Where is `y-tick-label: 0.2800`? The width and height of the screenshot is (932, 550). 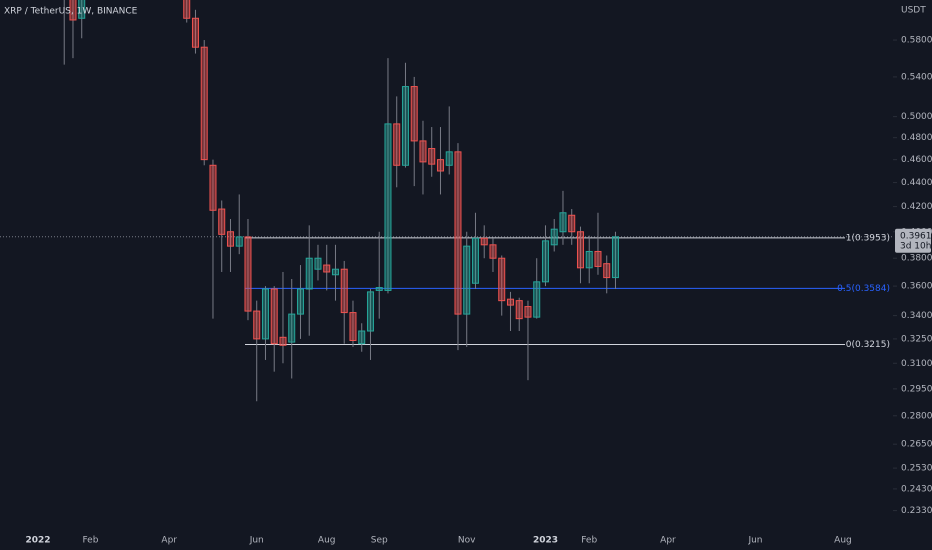 y-tick-label: 0.2800 is located at coordinates (916, 416).